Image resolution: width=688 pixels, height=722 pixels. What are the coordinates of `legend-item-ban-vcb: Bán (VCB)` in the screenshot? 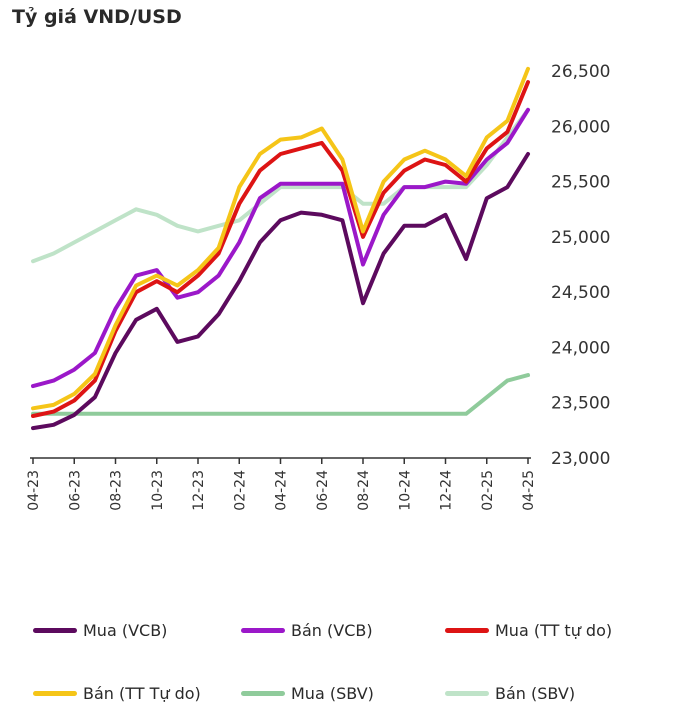 It's located at (307, 630).